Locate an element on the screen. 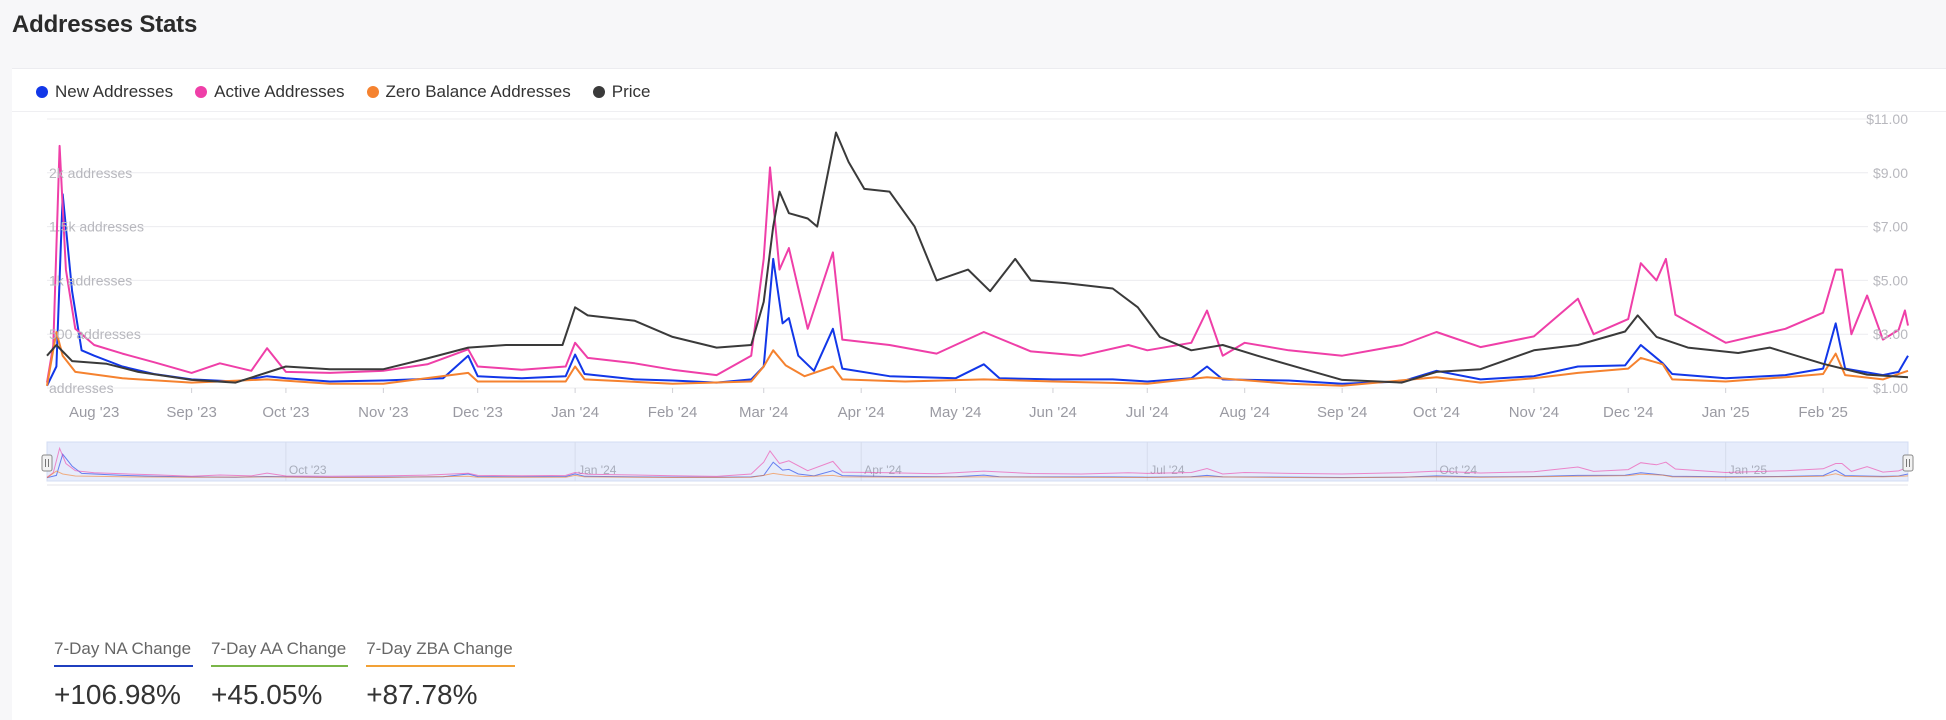 The image size is (1946, 720). series-line-zero-balance-addresses is located at coordinates (977, 359).